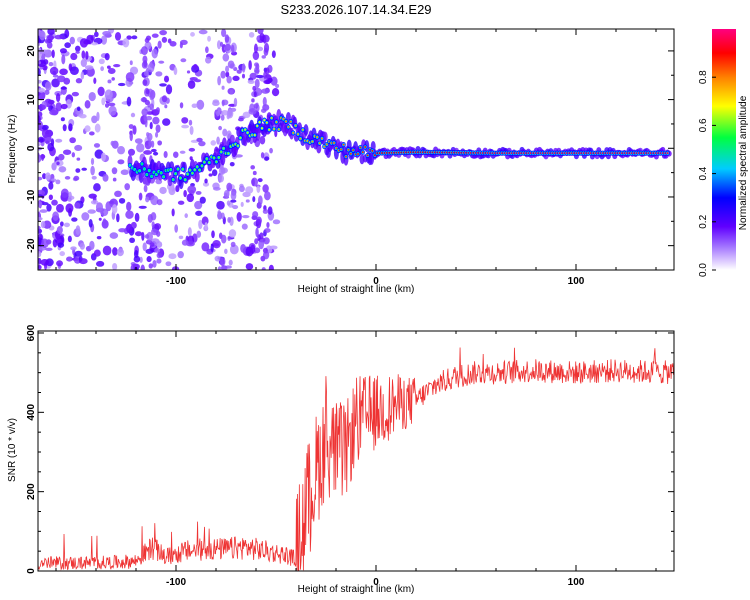 This screenshot has width=750, height=600. What do you see at coordinates (703, 173) in the screenshot?
I see `colorbar-tick-label: 0.4` at bounding box center [703, 173].